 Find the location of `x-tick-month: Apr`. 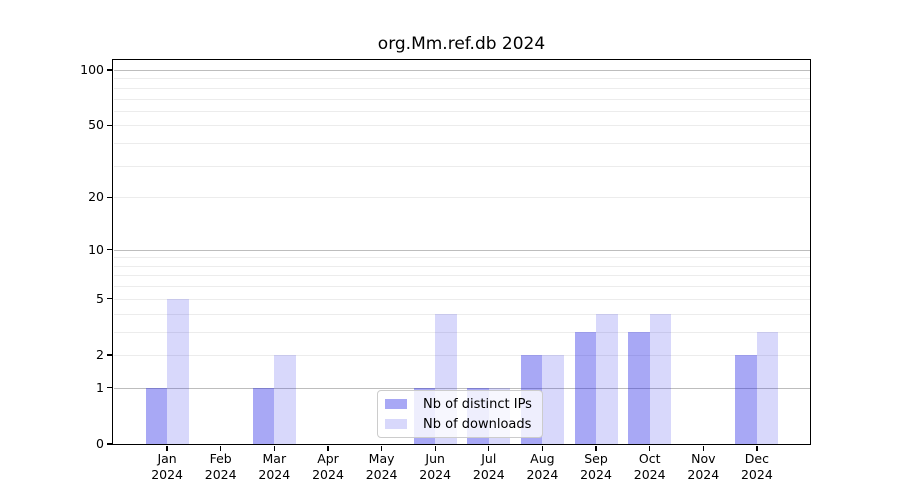

x-tick-month: Apr is located at coordinates (328, 458).